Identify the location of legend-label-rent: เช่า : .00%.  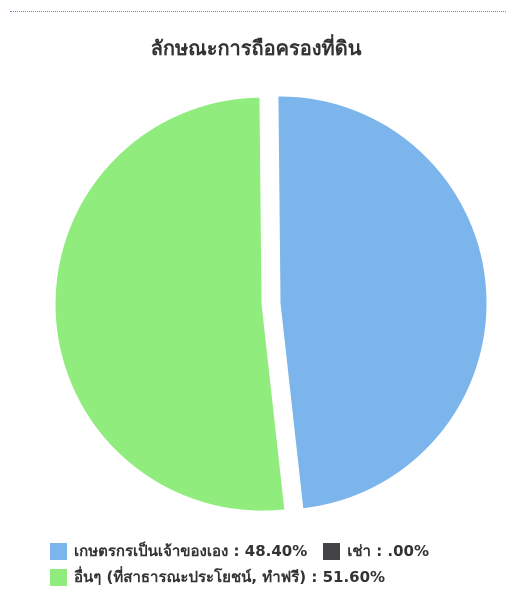
(388, 551).